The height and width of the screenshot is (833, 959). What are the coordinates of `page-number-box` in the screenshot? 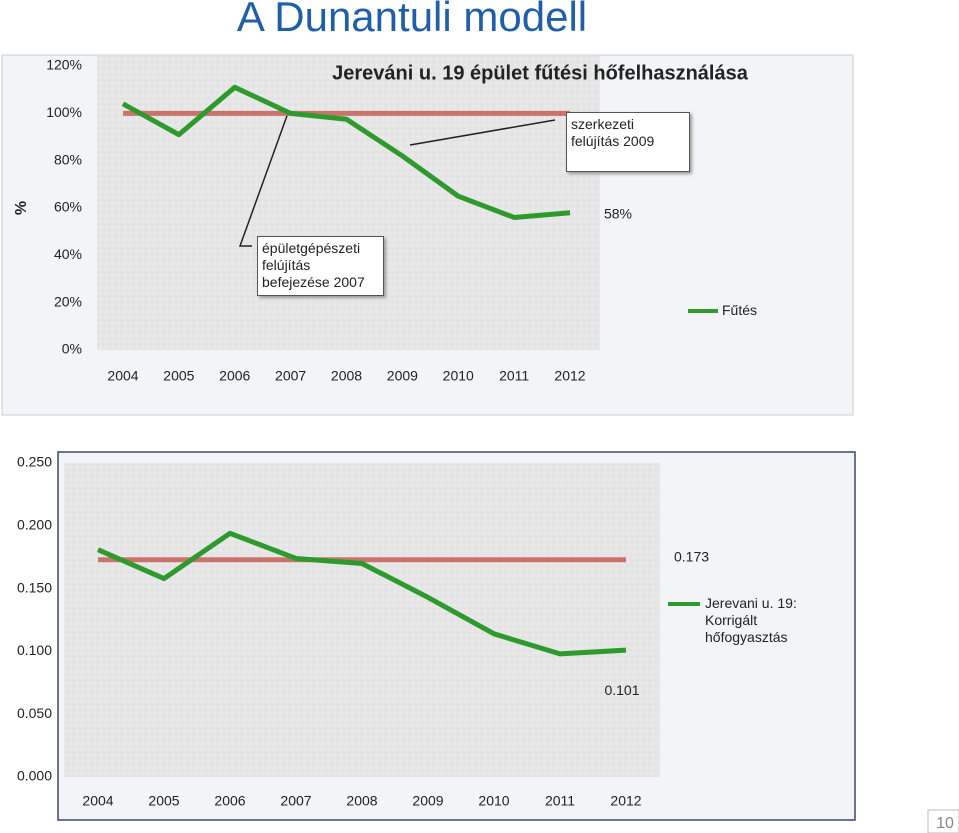 It's located at (943, 821).